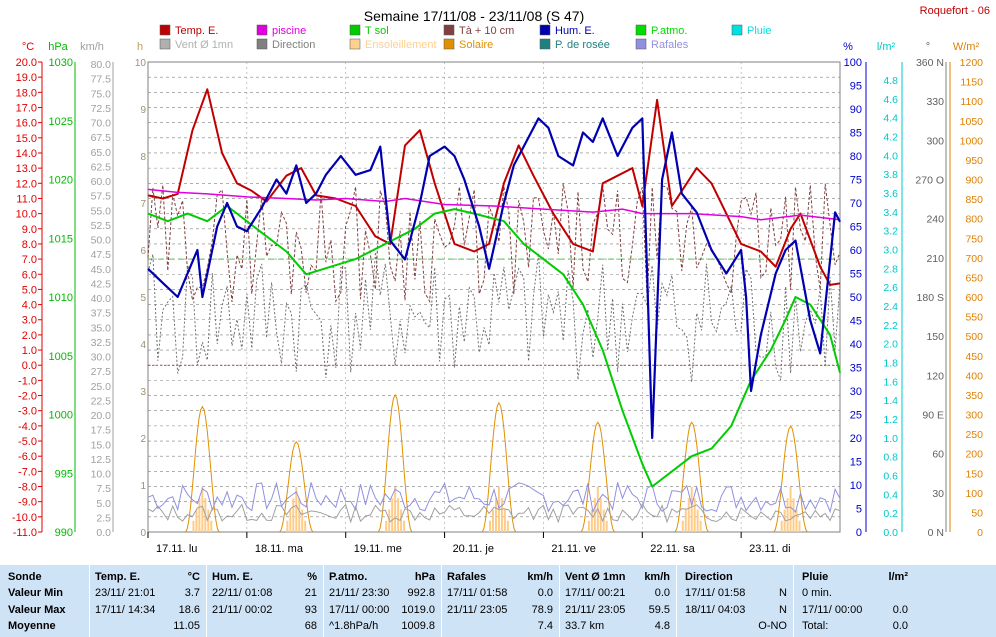 This screenshot has height=637, width=996. I want to click on pct-tick: 55, so click(856, 275).